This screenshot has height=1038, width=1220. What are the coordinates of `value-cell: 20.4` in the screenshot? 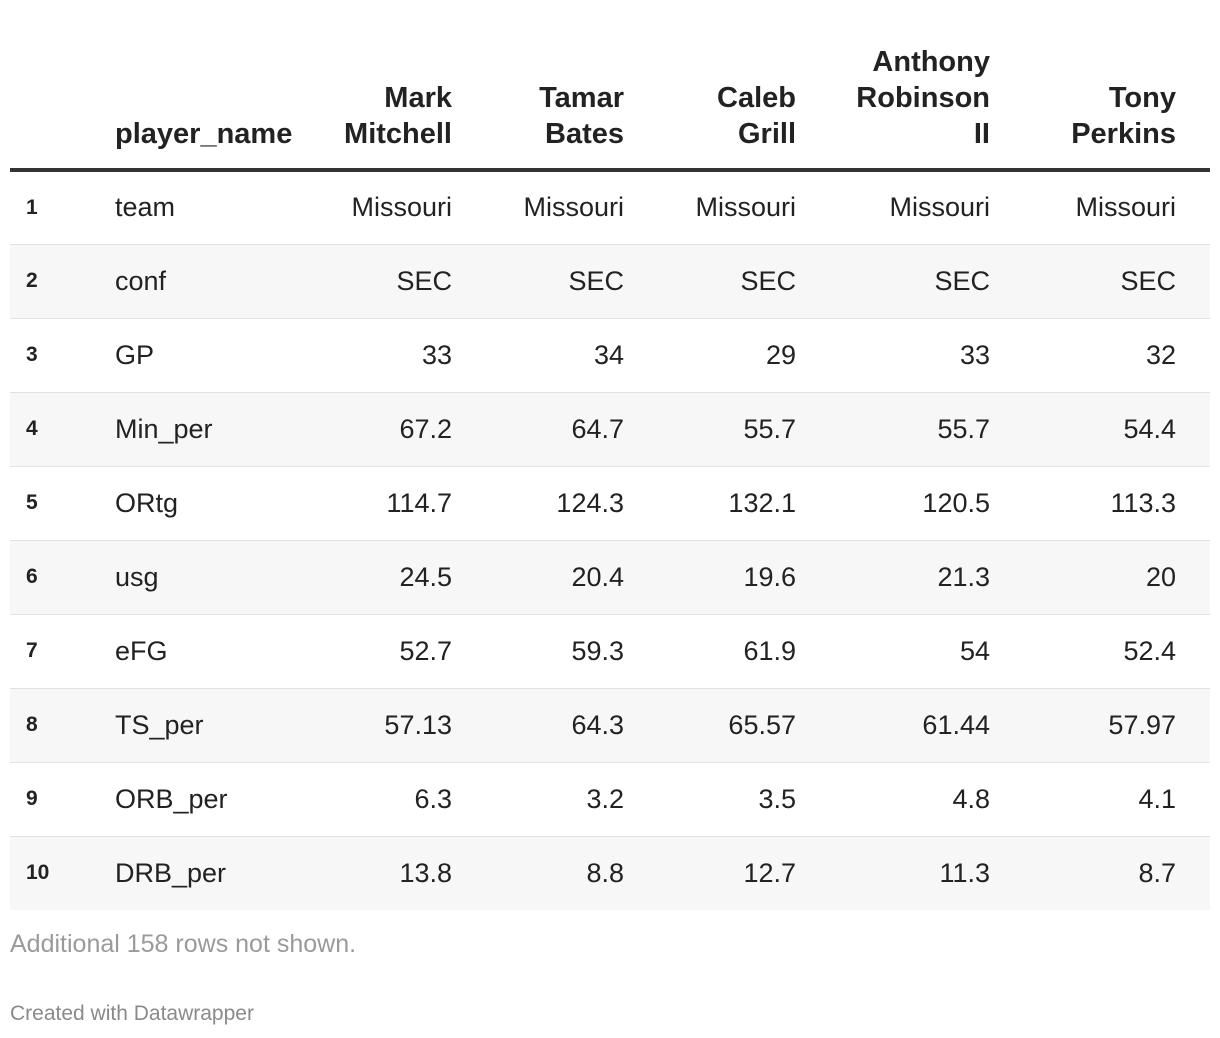 It's located at (572, 577).